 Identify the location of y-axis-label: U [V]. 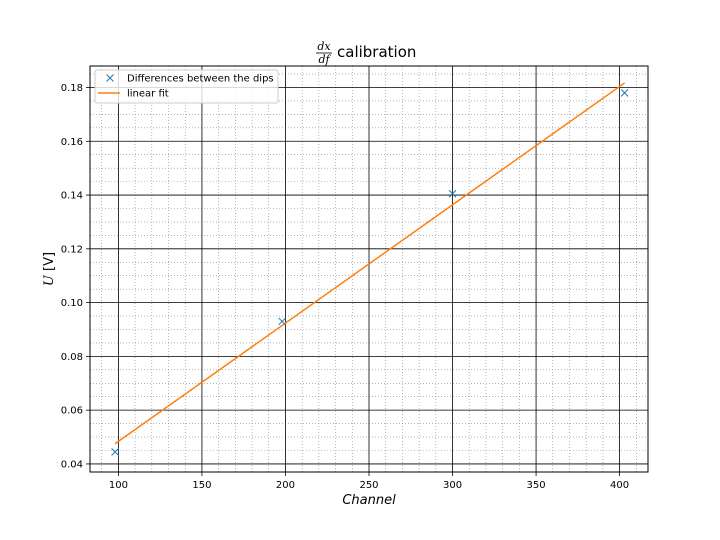
(49, 269).